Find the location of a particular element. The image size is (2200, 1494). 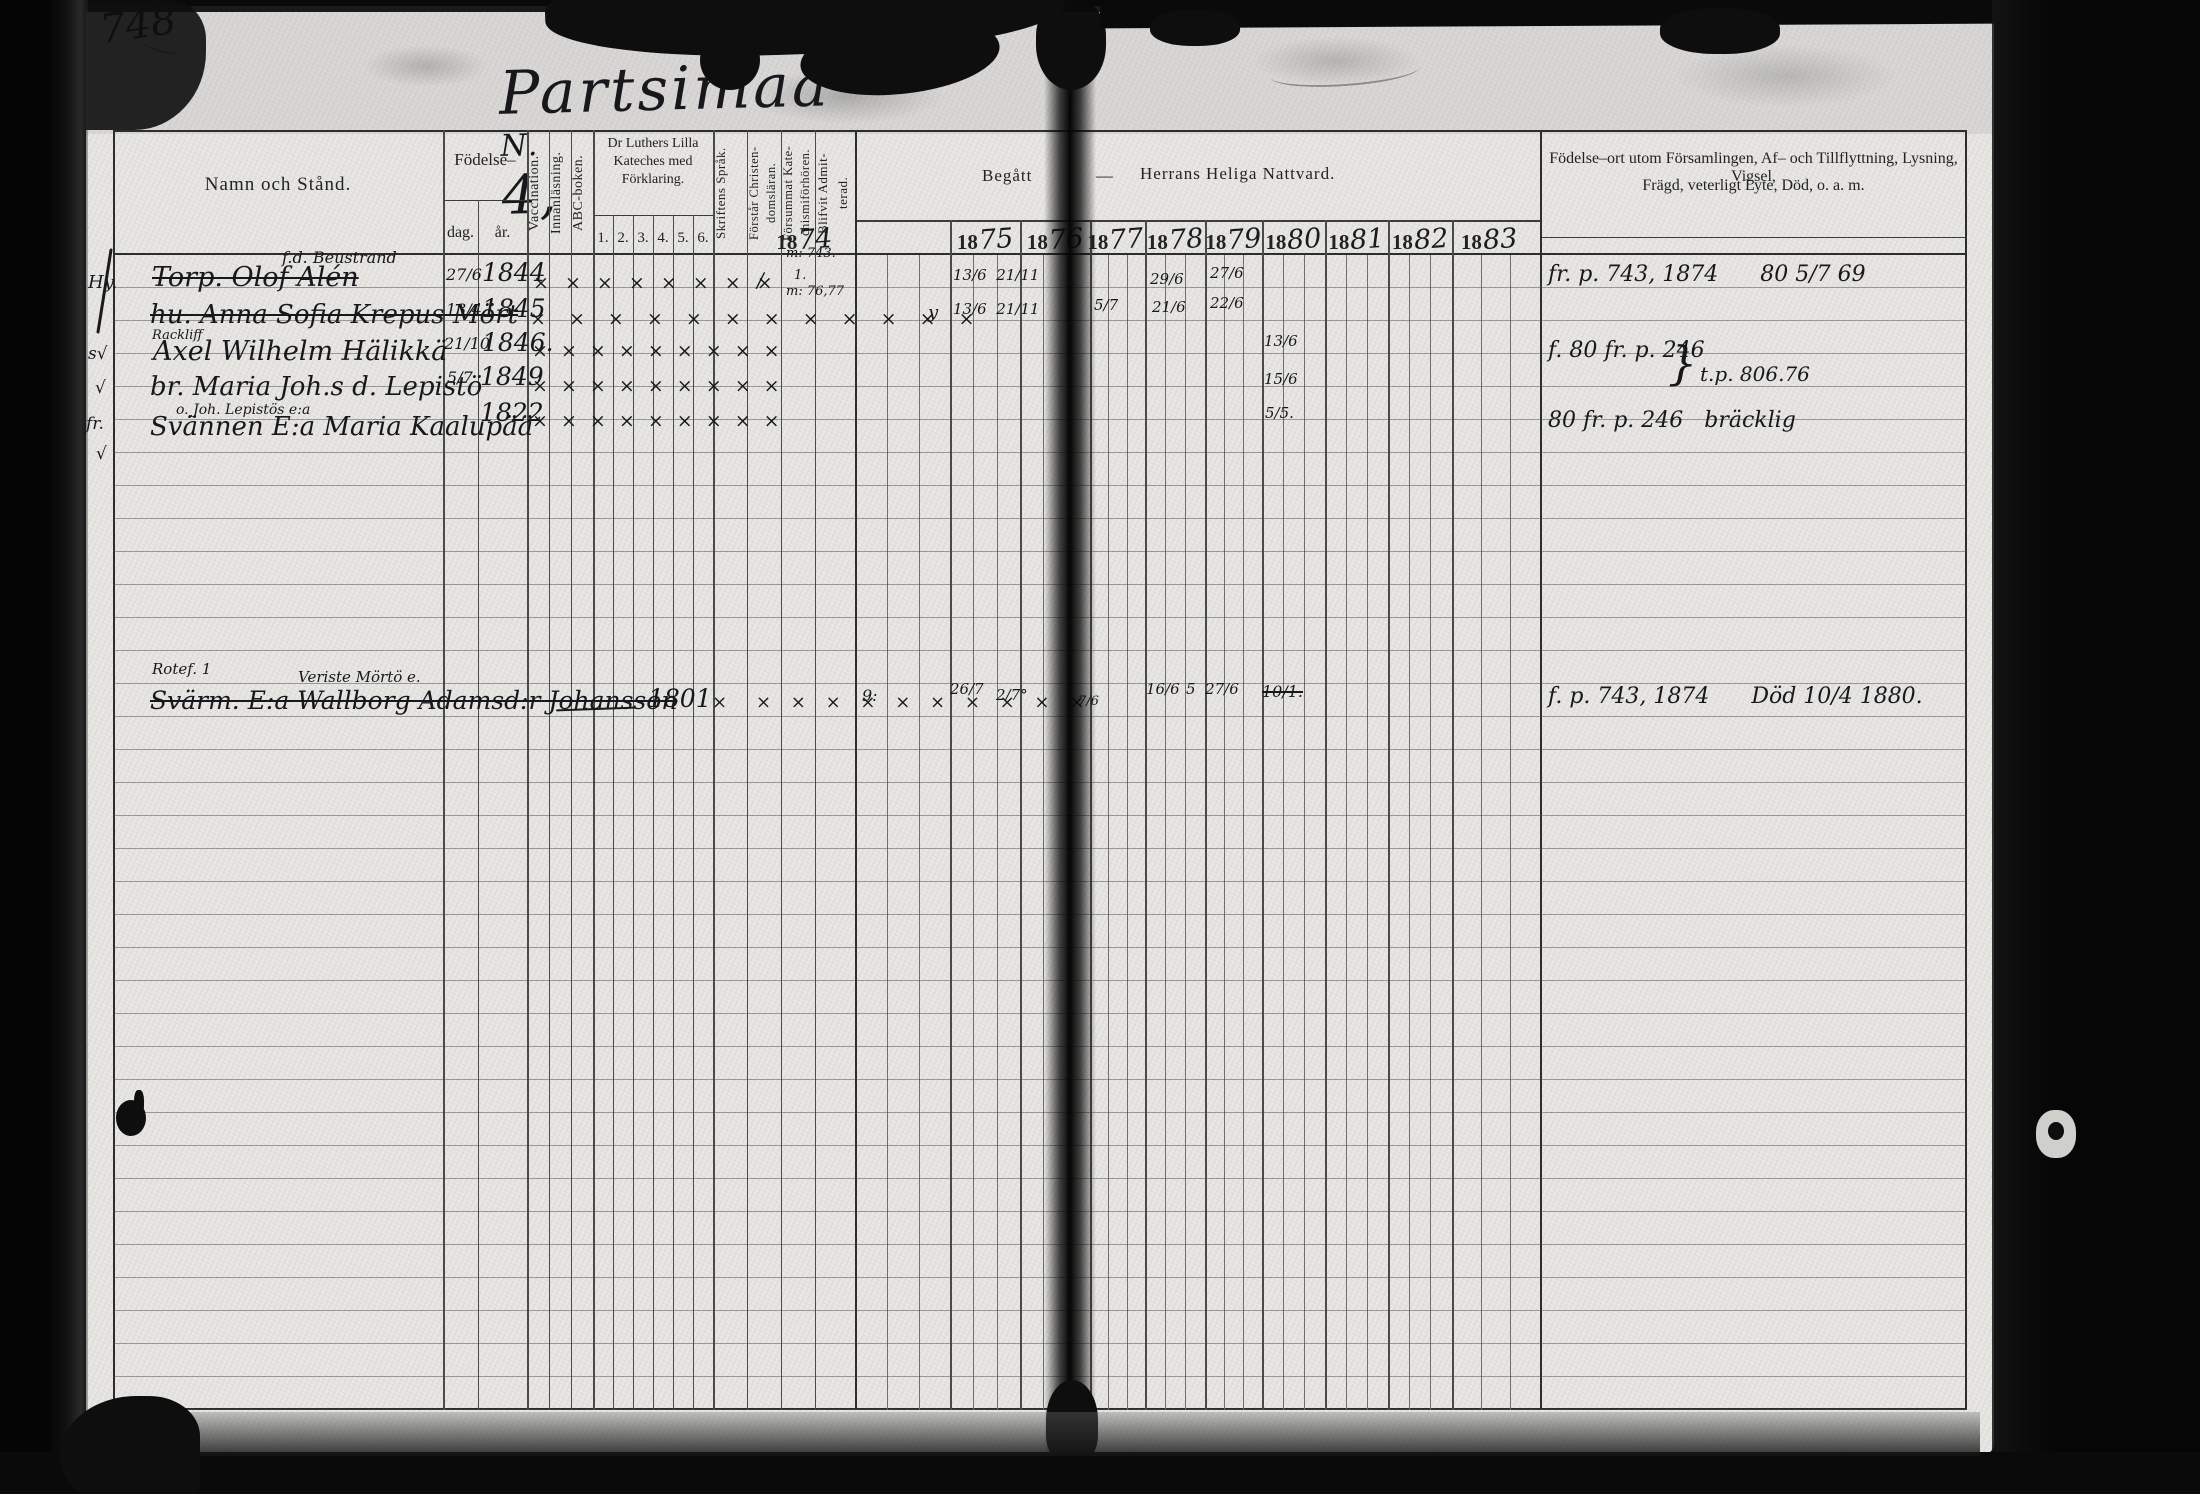

communion-1880: 10/1. is located at coordinates (1283, 691).